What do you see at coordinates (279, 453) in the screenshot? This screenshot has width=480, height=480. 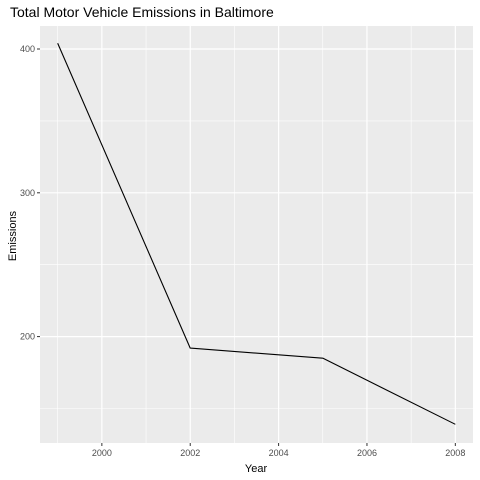 I see `x-tick-label: 2004` at bounding box center [279, 453].